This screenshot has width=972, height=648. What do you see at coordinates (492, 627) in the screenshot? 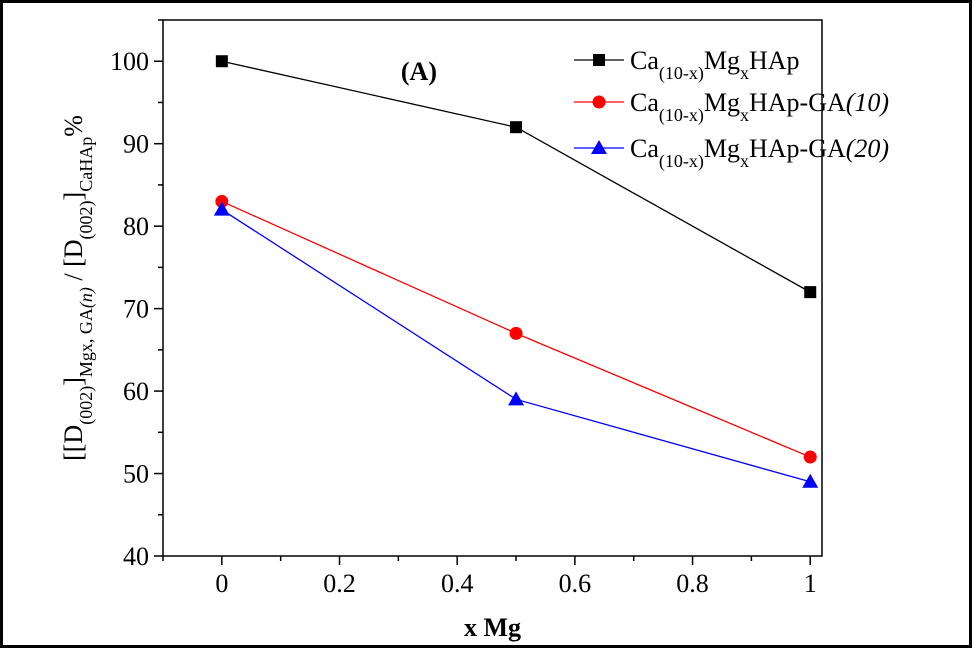
I see `x-axis-label: x Mg` at bounding box center [492, 627].